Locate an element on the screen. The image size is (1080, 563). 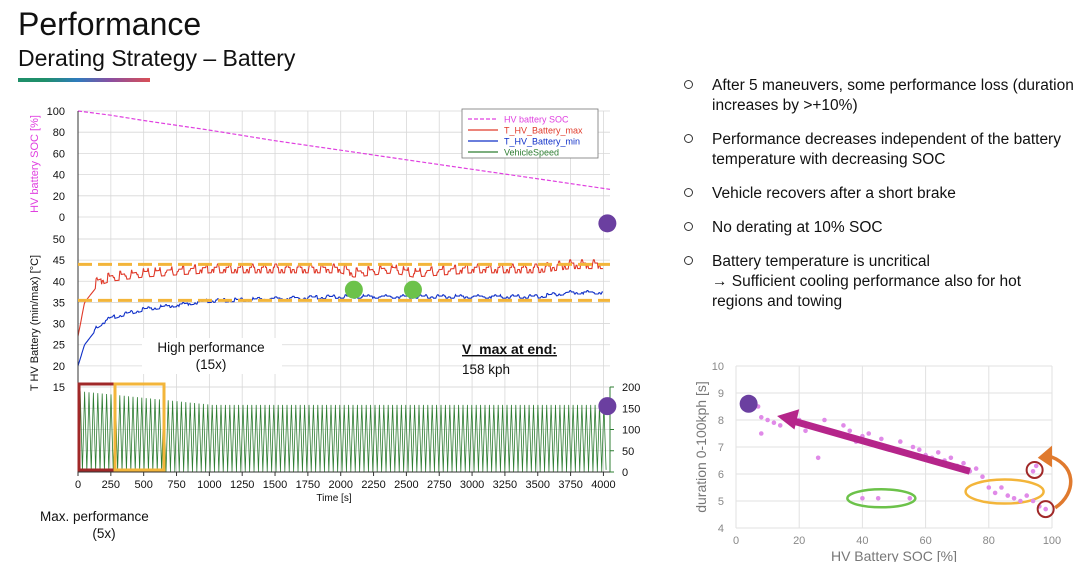
accent-bar is located at coordinates (84, 80).